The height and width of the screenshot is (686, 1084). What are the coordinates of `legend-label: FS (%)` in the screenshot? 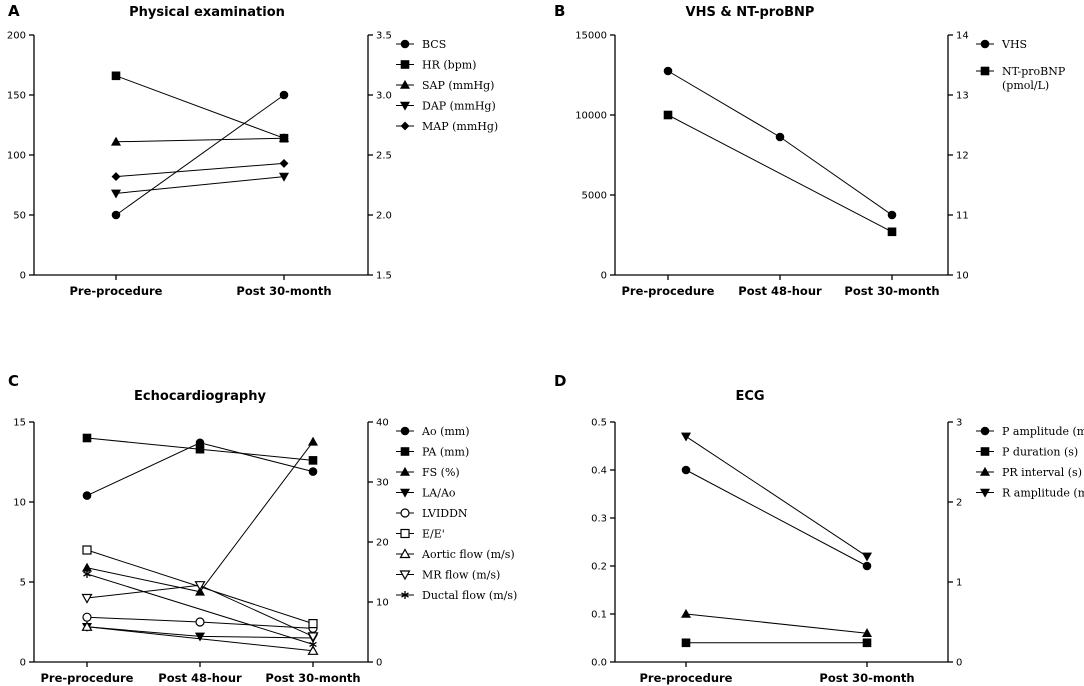 It's located at (441, 472).